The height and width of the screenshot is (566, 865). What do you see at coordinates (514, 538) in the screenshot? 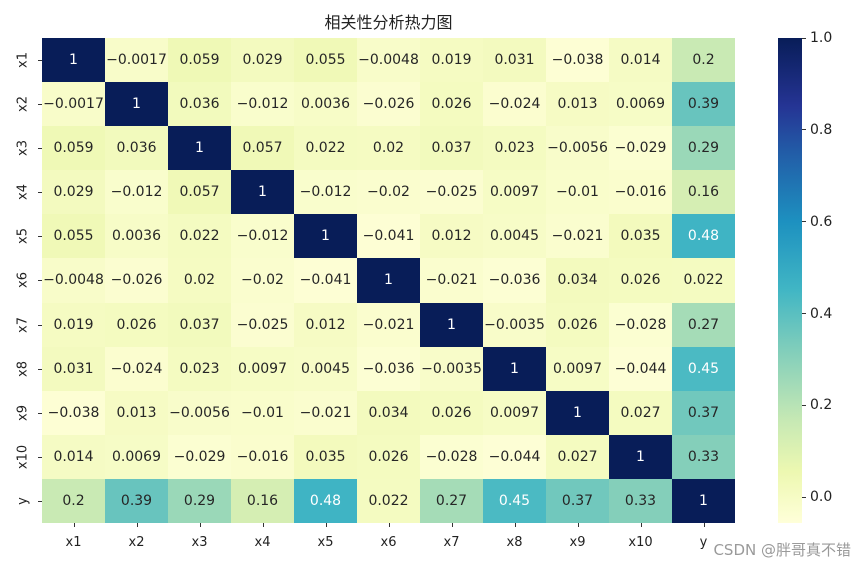
I see `x-tick-label: x8` at bounding box center [514, 538].